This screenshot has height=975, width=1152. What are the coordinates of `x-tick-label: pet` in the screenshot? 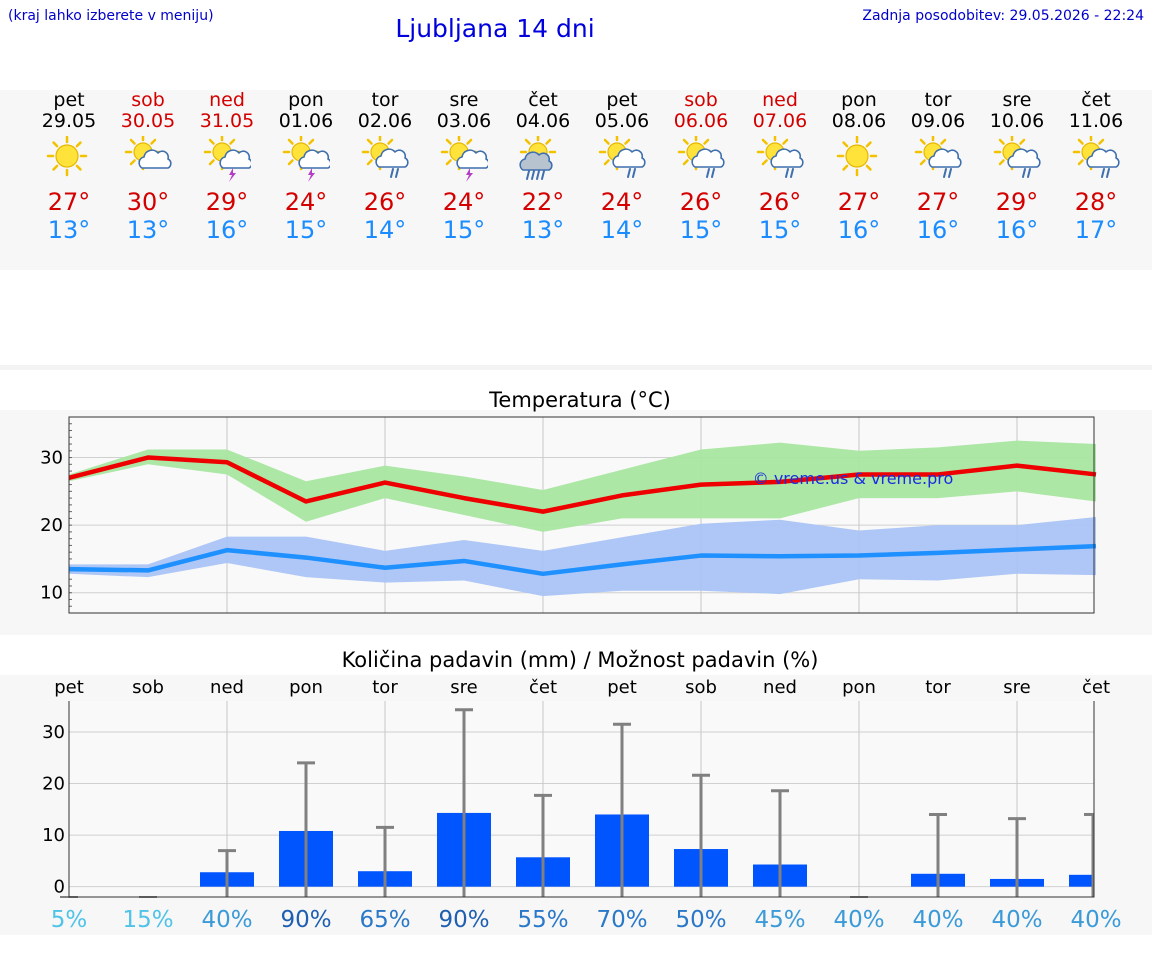 It's located at (622, 687).